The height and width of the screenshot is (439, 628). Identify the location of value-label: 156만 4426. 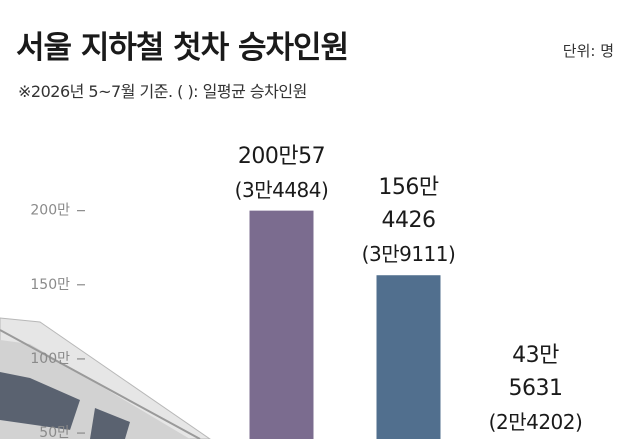
(408, 204).